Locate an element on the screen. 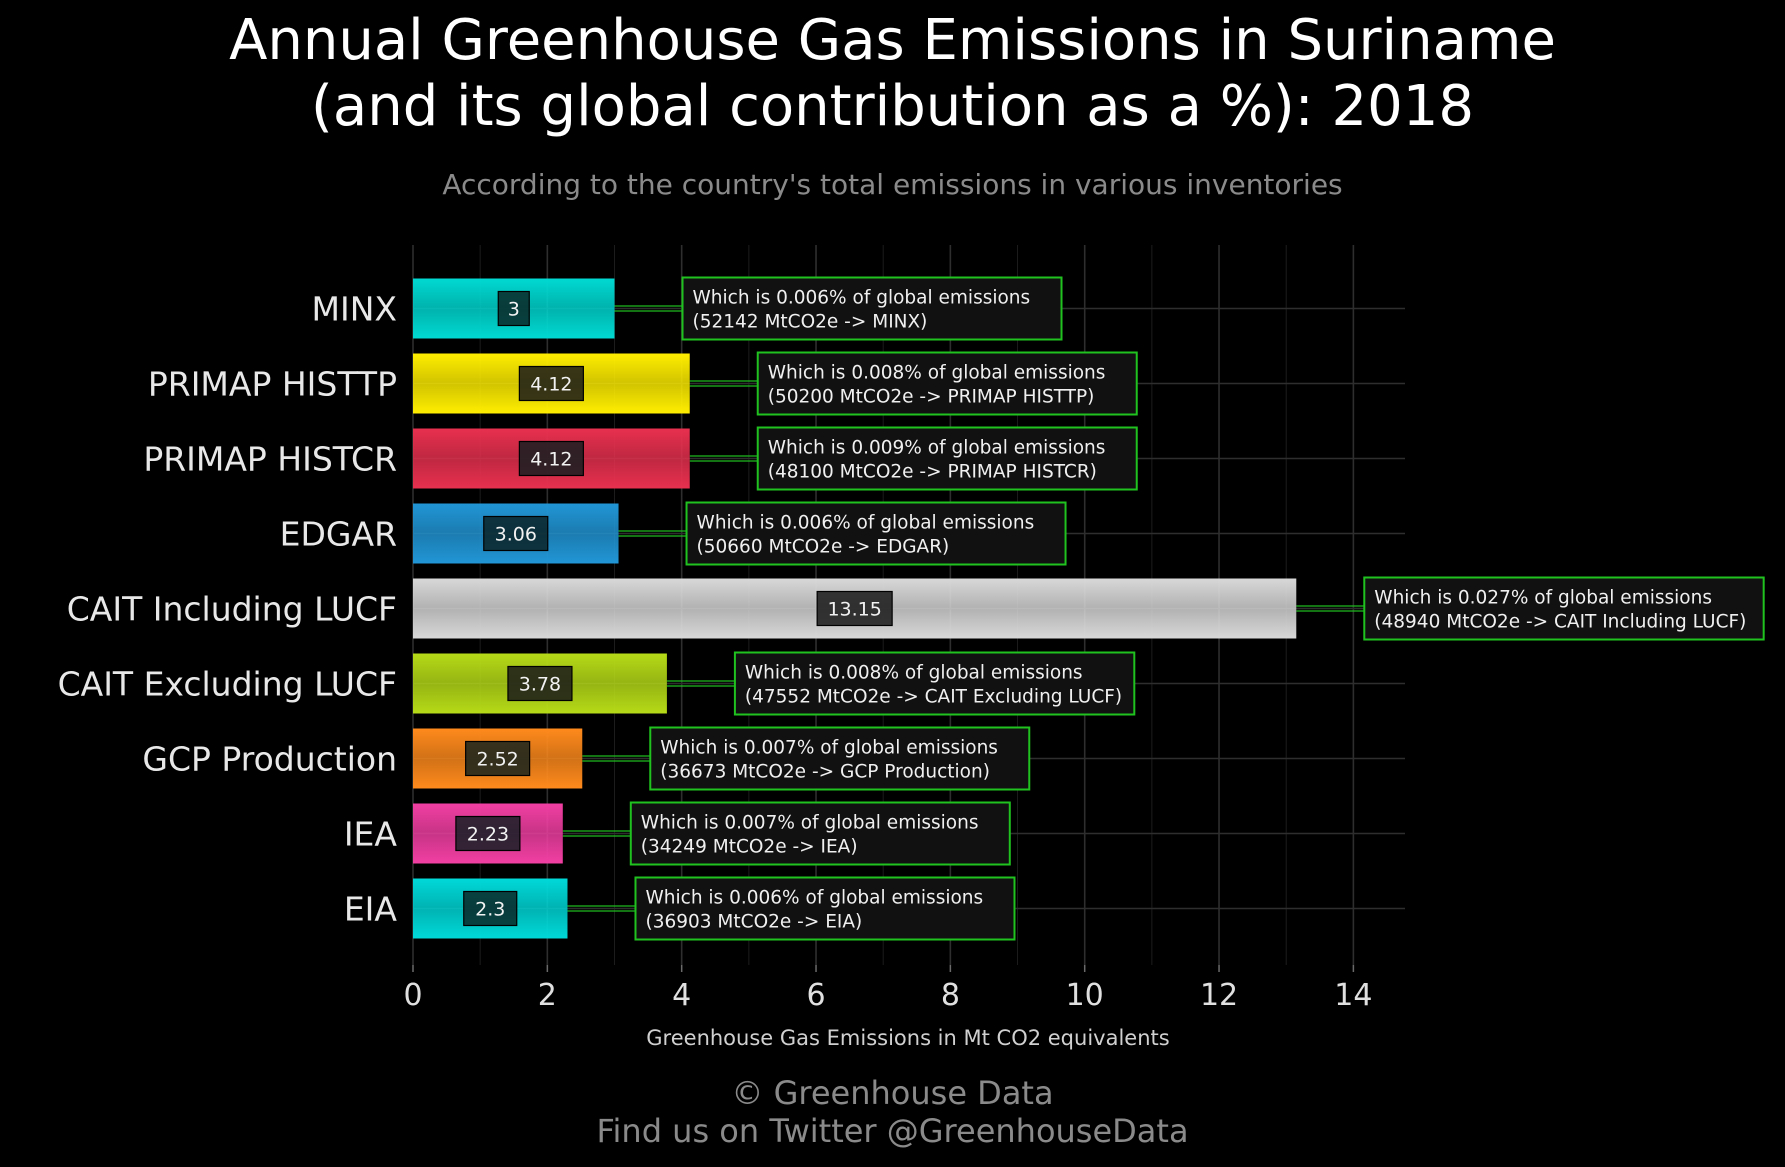  x-tick-labels: 0 2 4 6 8 10 12 14 is located at coordinates (887, 989).